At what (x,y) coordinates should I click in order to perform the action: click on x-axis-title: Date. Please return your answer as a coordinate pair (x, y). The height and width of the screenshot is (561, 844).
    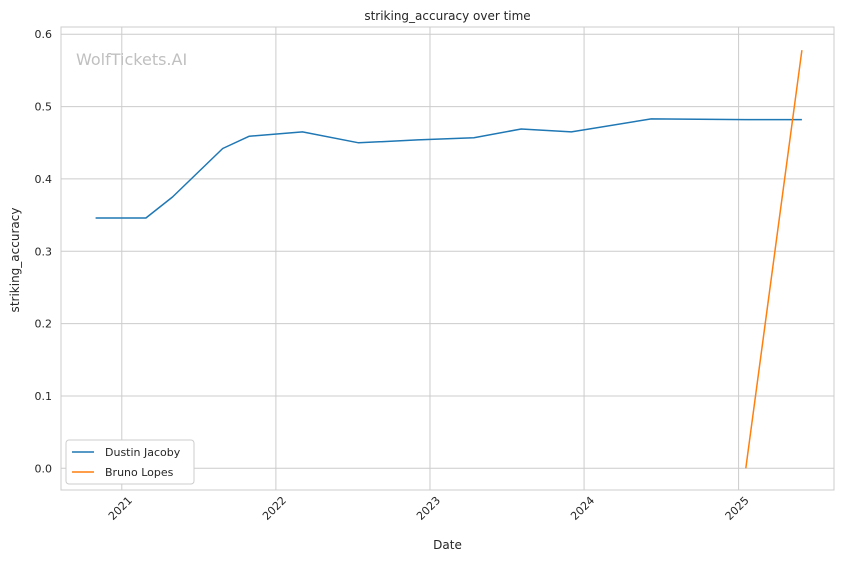
    Looking at the image, I should click on (447, 545).